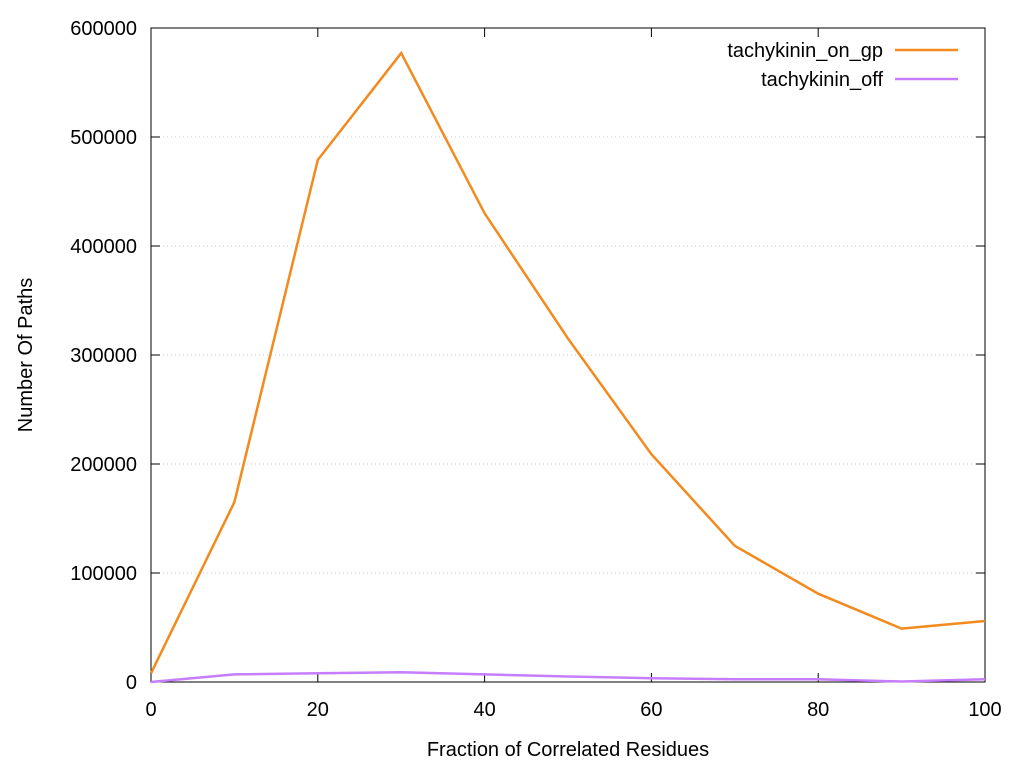 The image size is (1024, 768). I want to click on legend: tachykinin_on_gp tachykinin_off, so click(842, 65).